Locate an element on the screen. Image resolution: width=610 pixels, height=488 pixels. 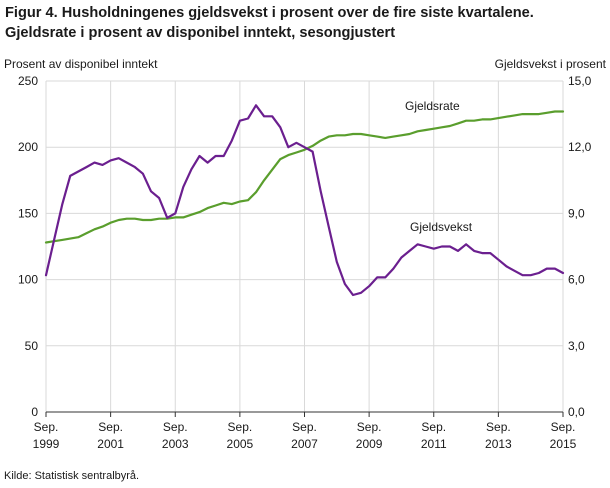
left-tick-label: 200 is located at coordinates (28, 147).